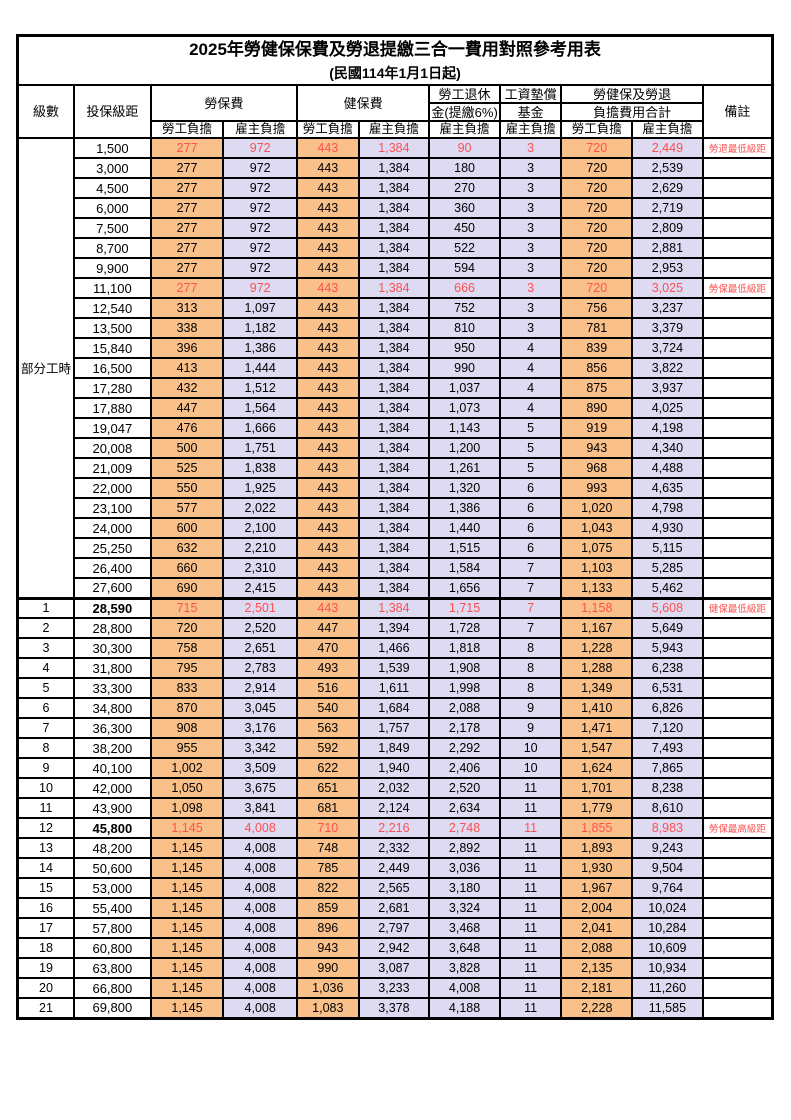 The width and height of the screenshot is (791, 1120). What do you see at coordinates (530, 488) in the screenshot?
I see `fee-cell: 6` at bounding box center [530, 488].